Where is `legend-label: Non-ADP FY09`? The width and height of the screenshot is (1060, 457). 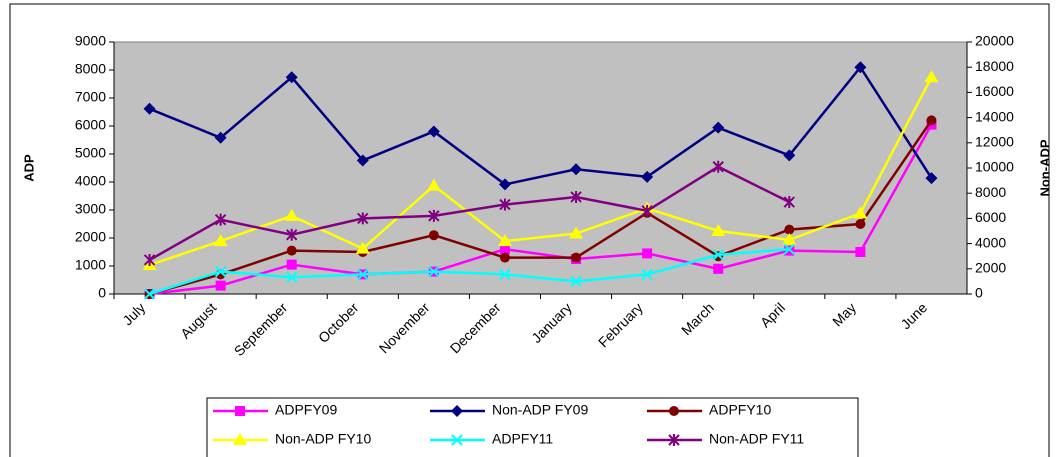 legend-label: Non-ADP FY09 is located at coordinates (540, 410).